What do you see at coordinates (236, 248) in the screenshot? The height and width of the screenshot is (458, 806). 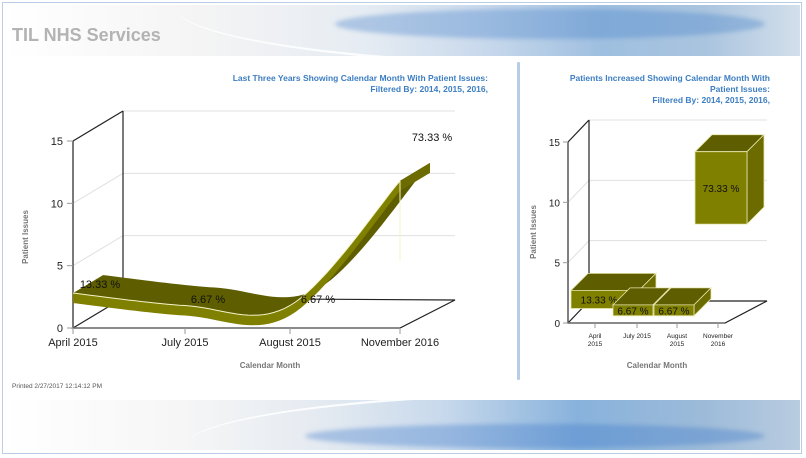 I see `series-ribbon-edge` at bounding box center [236, 248].